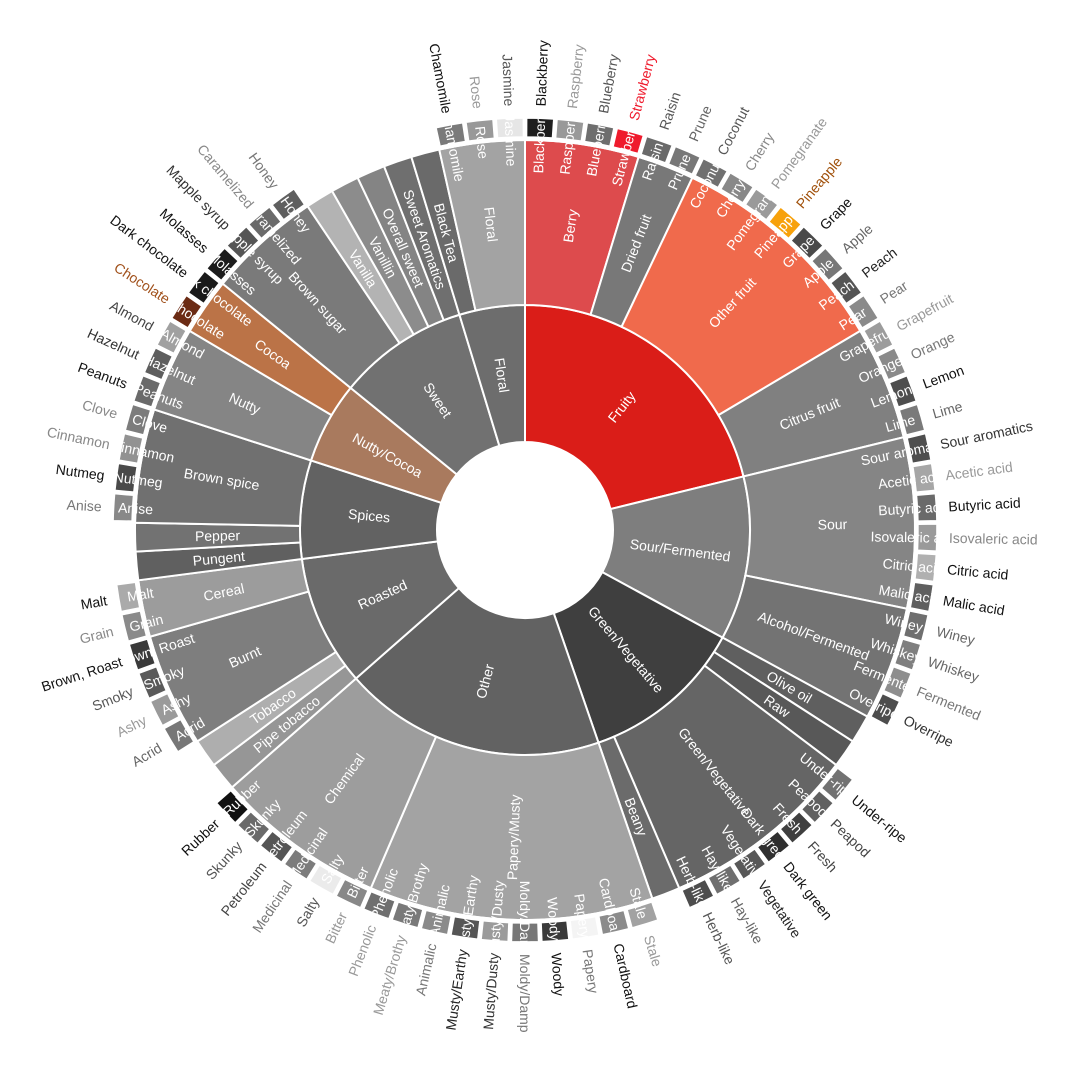 The height and width of the screenshot is (1080, 1080). What do you see at coordinates (480, 130) in the screenshot?
I see `tile-rose` at bounding box center [480, 130].